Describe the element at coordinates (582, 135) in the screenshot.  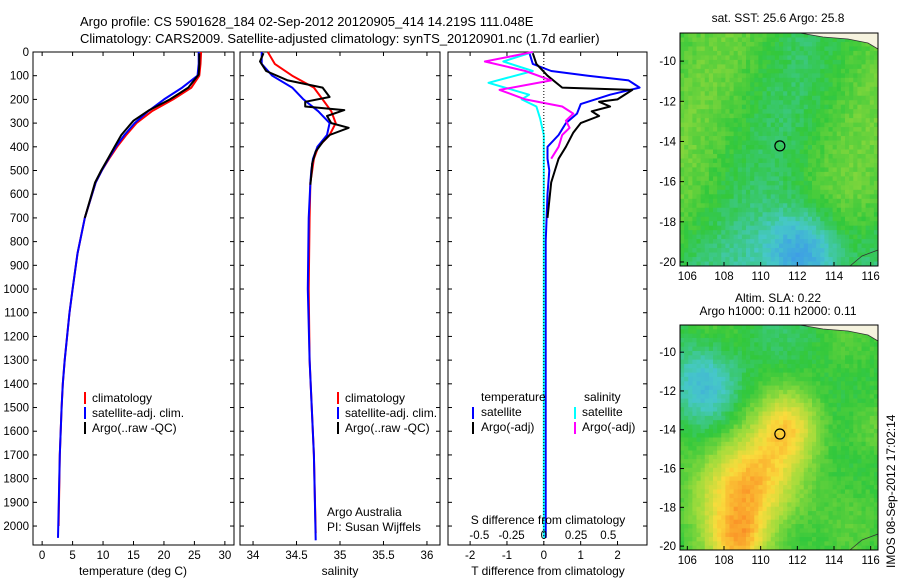
I see `series-line-temperature-argo-adj` at that location.